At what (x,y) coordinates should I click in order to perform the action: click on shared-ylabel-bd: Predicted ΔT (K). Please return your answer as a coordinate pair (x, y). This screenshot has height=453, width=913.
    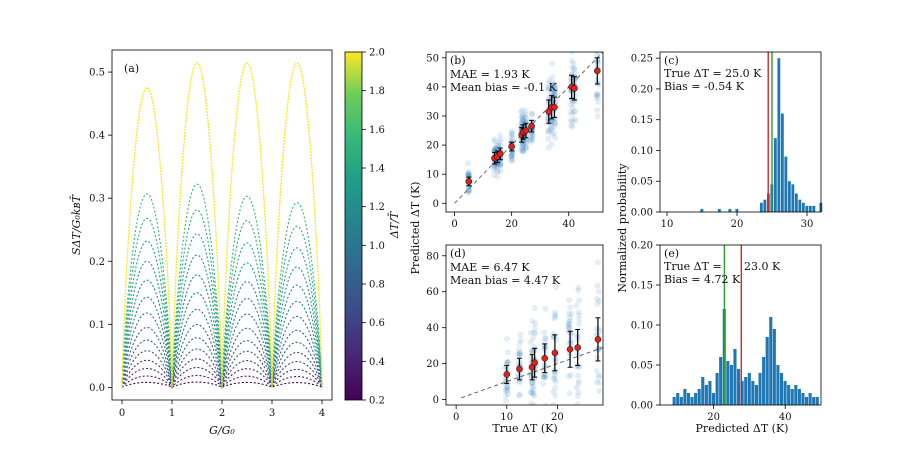
    Looking at the image, I should click on (415, 228).